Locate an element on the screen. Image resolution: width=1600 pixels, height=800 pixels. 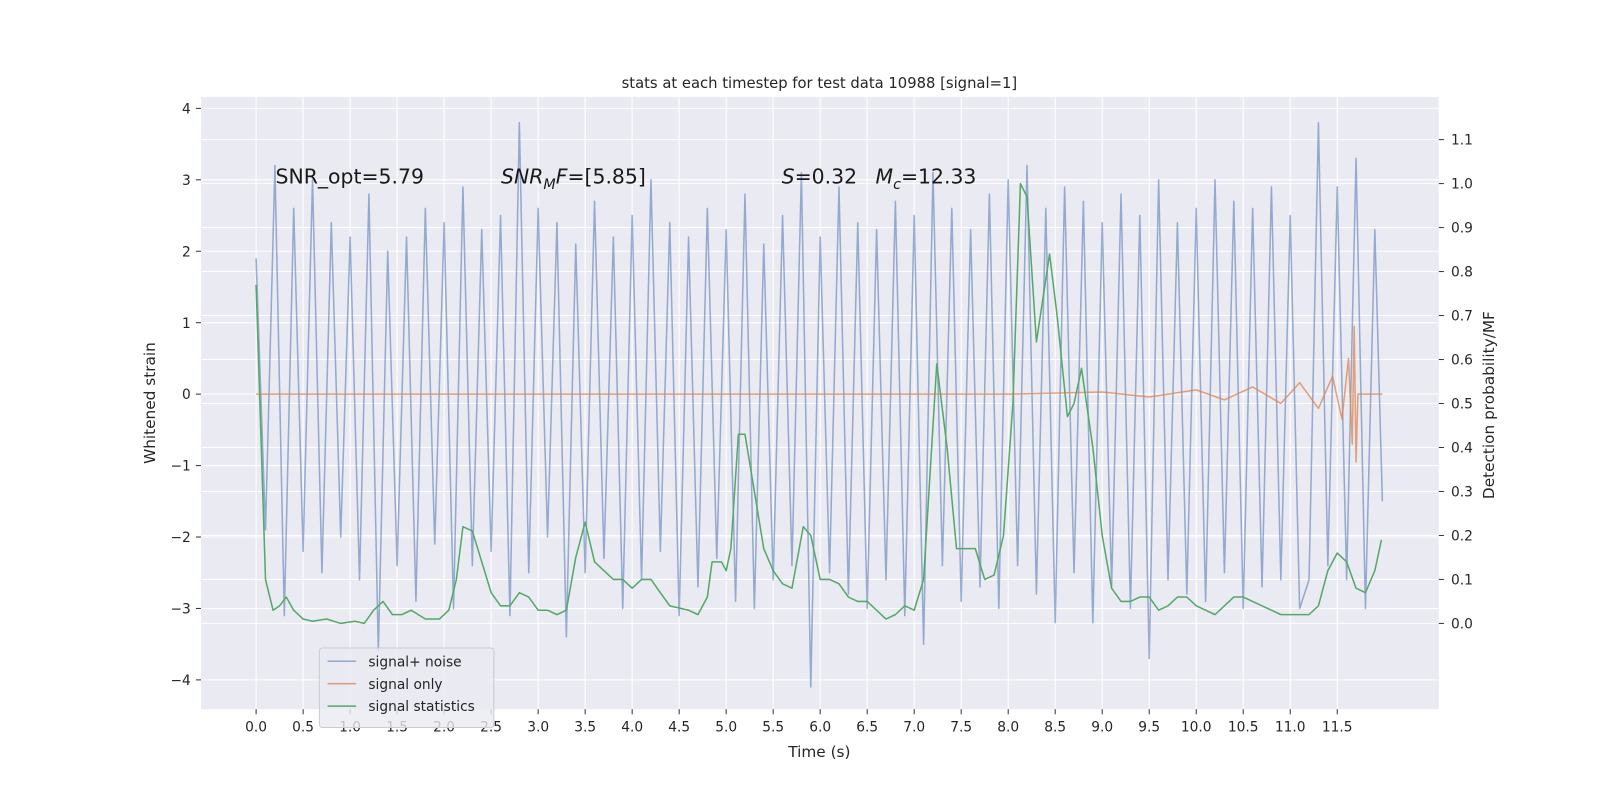
annotation: S=0.32 is located at coordinates (819, 177).